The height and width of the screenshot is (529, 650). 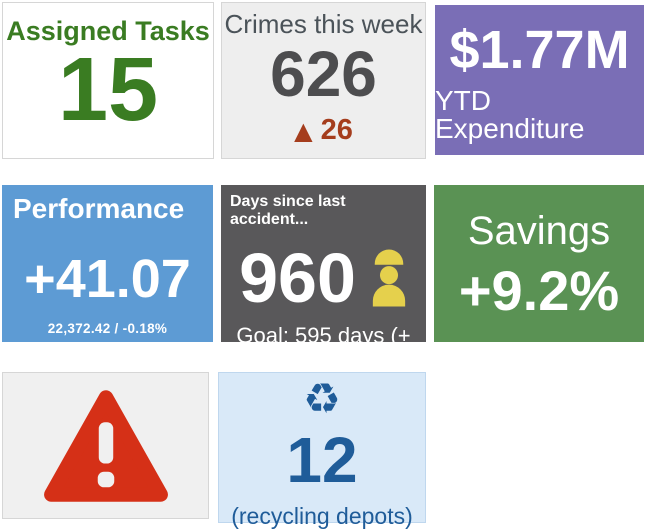 I want to click on recycling-depots-tile: ♻ 12 (recycling depots), so click(x=322, y=450).